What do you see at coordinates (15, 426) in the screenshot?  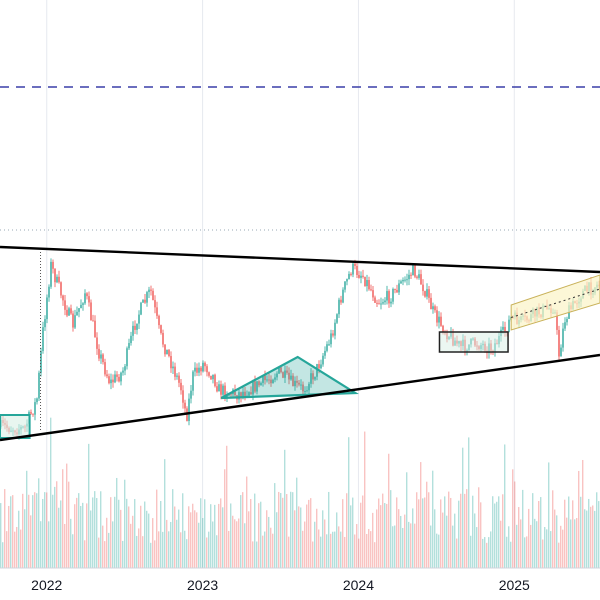 I see `consolidation-box-left` at bounding box center [15, 426].